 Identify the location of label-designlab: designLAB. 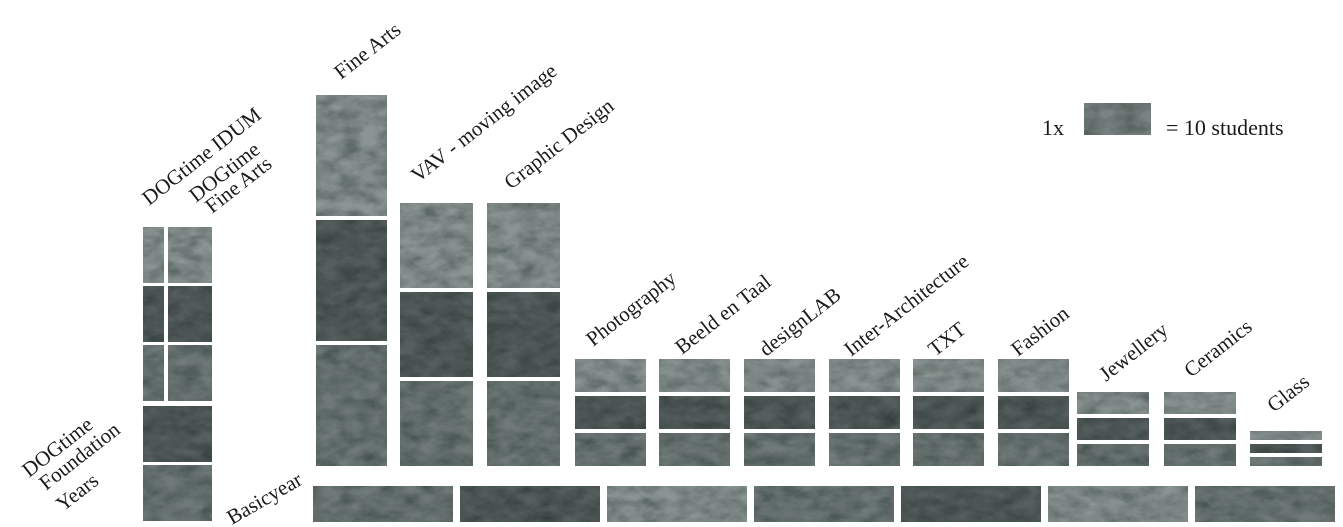
(799, 321).